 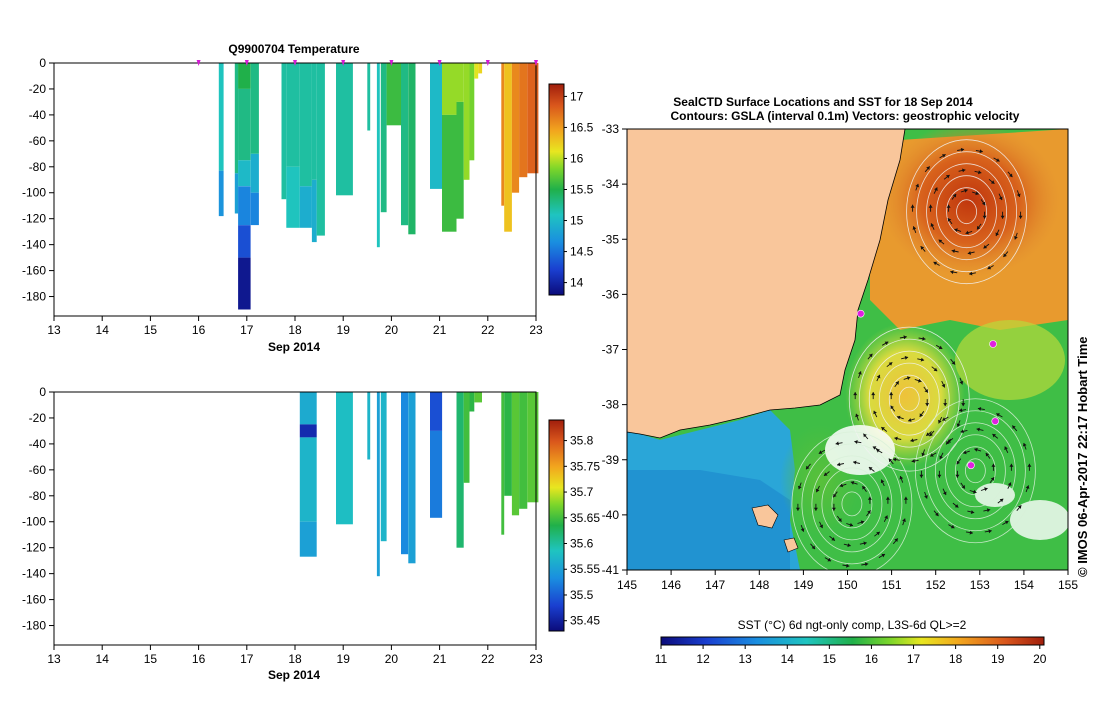 What do you see at coordinates (582, 190) in the screenshot?
I see `temperature-colorbar-tick-label: 15.5` at bounding box center [582, 190].